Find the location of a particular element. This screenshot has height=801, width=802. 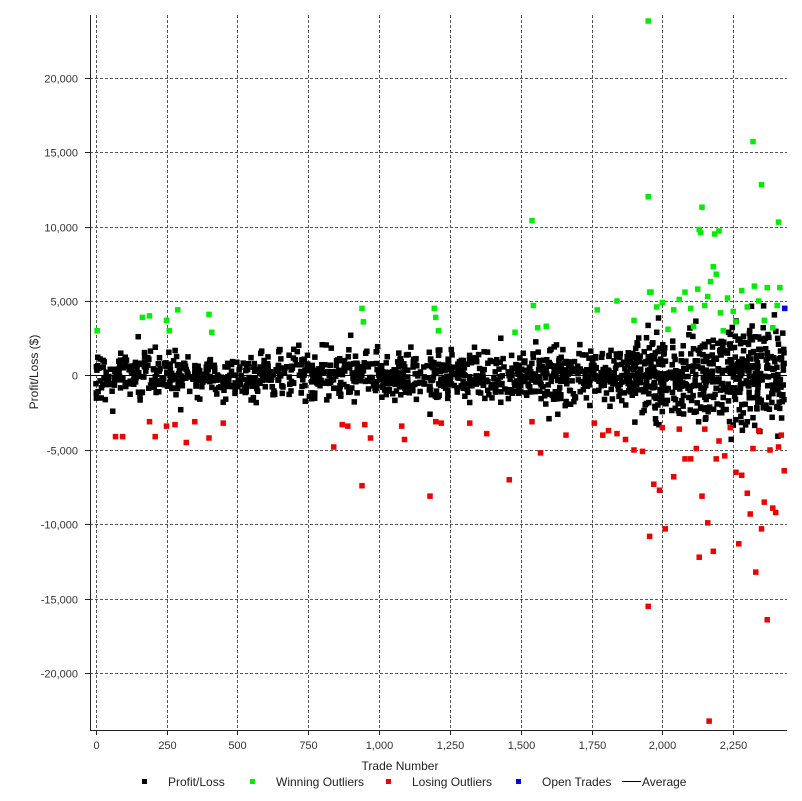

x-tick-label: 1,750 is located at coordinates (593, 746).